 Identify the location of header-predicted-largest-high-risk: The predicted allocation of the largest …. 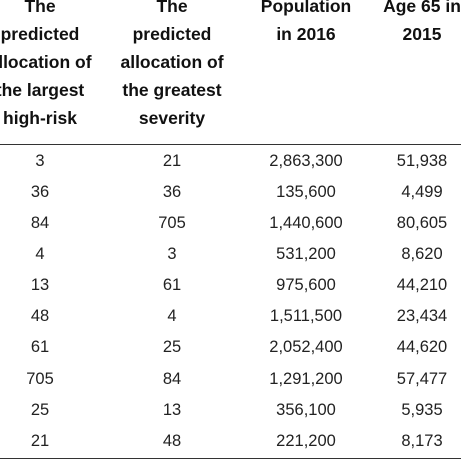
(46, 64).